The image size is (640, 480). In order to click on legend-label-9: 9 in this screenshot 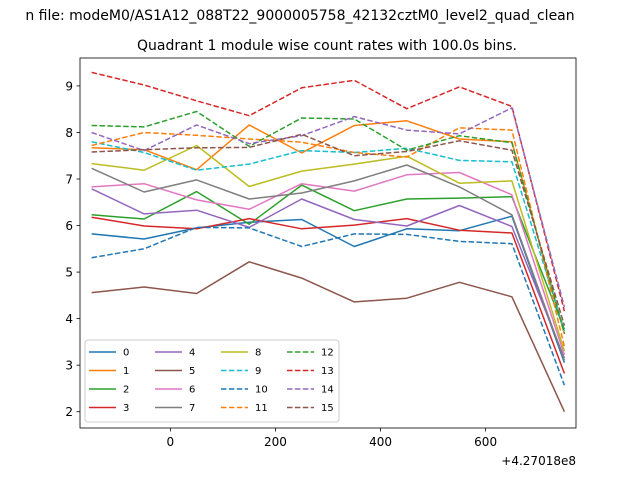, I will do `click(258, 371)`.